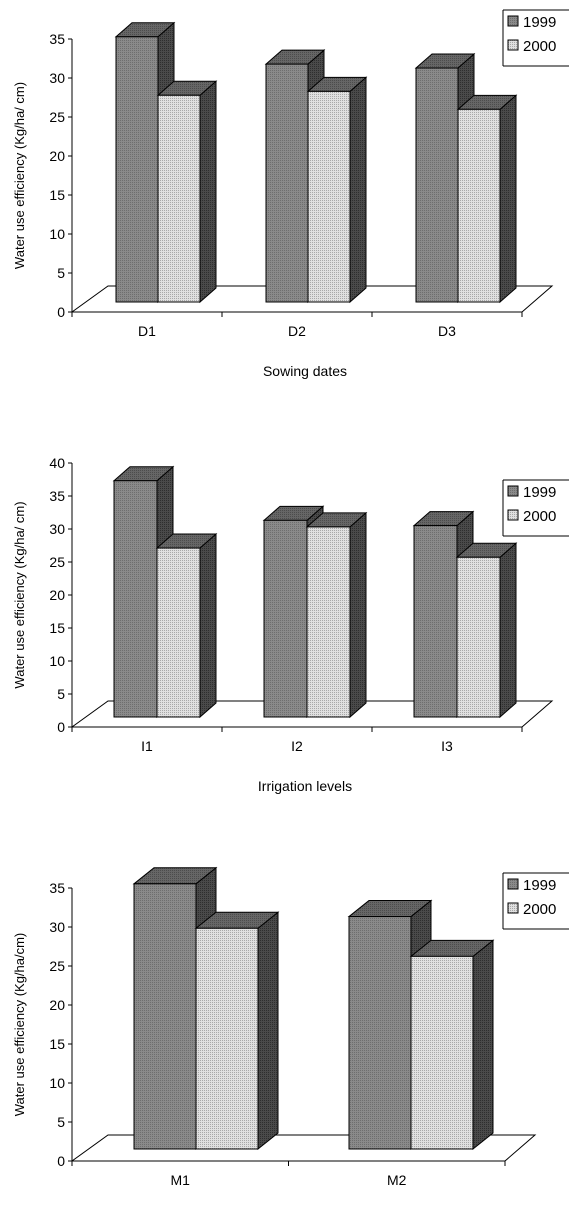  Describe the element at coordinates (297, 746) in the screenshot. I see `x-tick-label: I2` at that location.